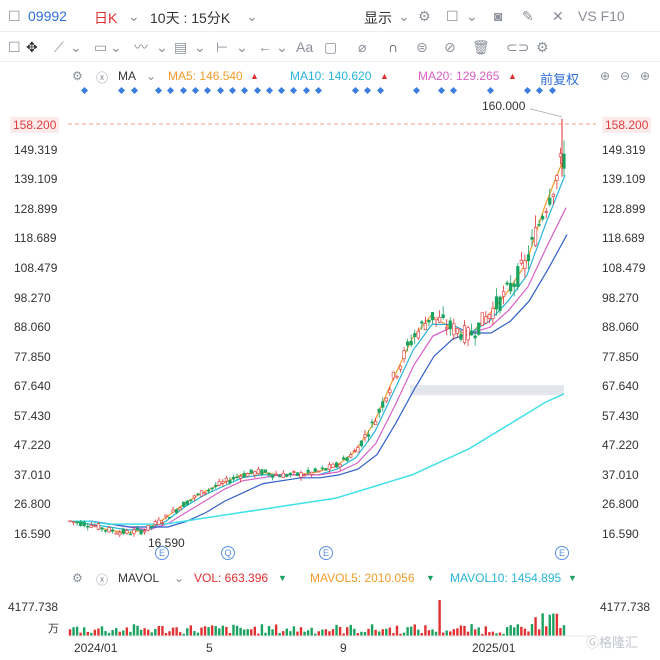 Image resolution: width=660 pixels, height=660 pixels. Describe the element at coordinates (601, 16) in the screenshot. I see `vs-f10-button: VS F10` at that location.